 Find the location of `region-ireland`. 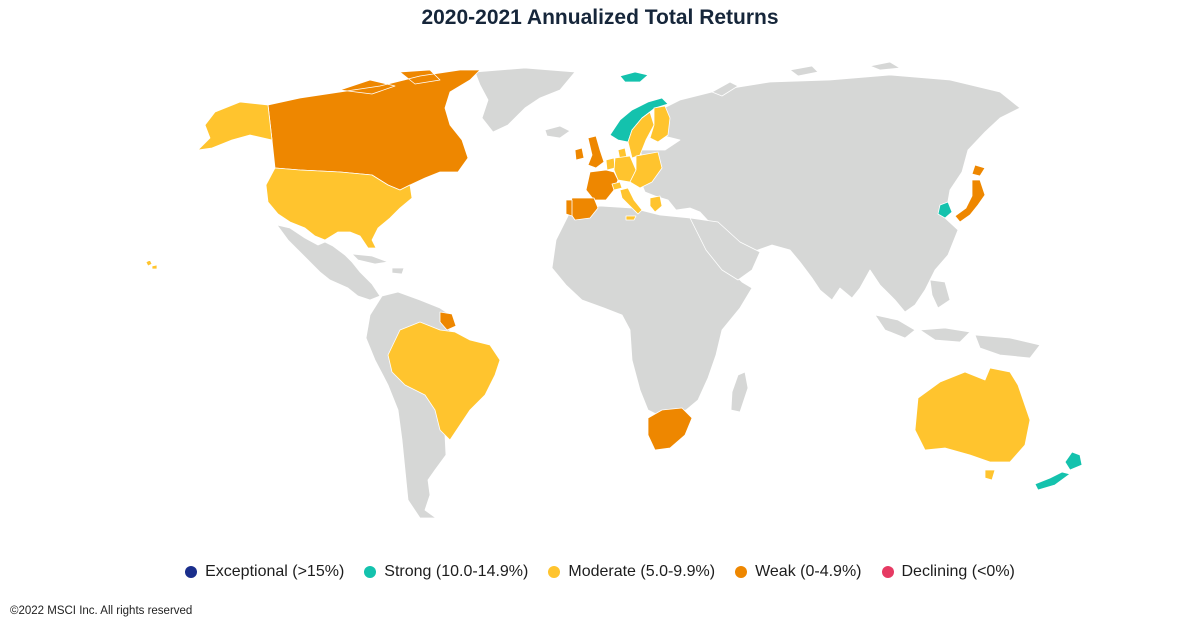

region-ireland is located at coordinates (579, 154).